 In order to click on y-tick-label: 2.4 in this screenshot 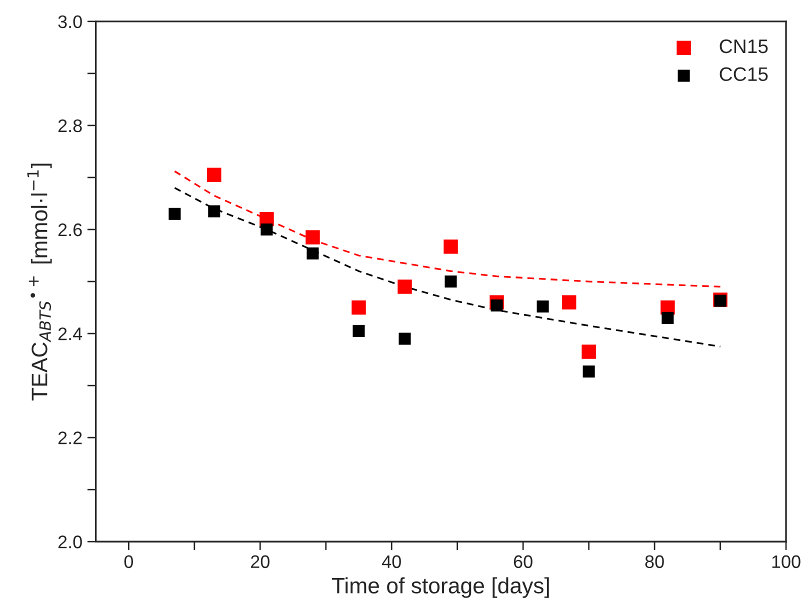, I will do `click(70, 333)`.